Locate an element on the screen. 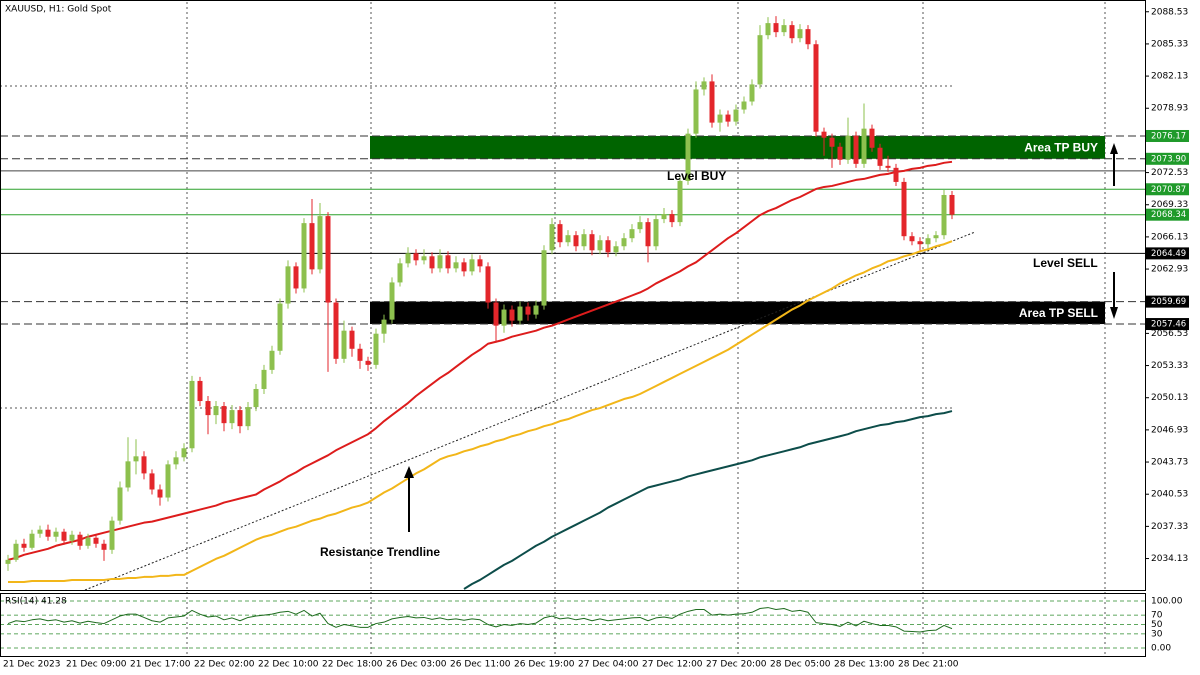 Image resolution: width=1200 pixels, height=675 pixels. y-tick-label: 2069.33 is located at coordinates (1169, 205).